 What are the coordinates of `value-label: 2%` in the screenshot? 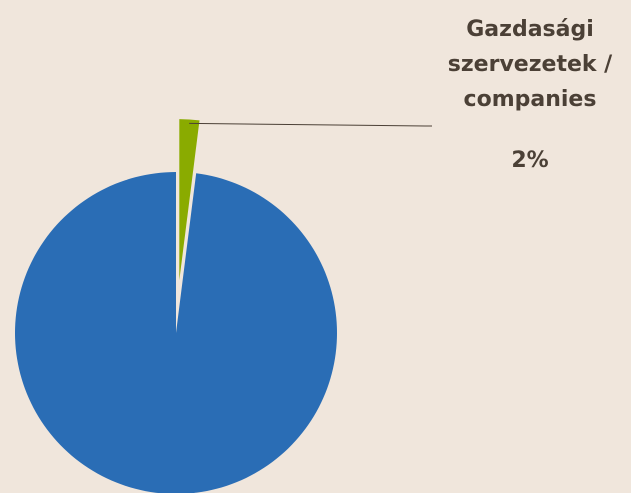 It's located at (530, 160).